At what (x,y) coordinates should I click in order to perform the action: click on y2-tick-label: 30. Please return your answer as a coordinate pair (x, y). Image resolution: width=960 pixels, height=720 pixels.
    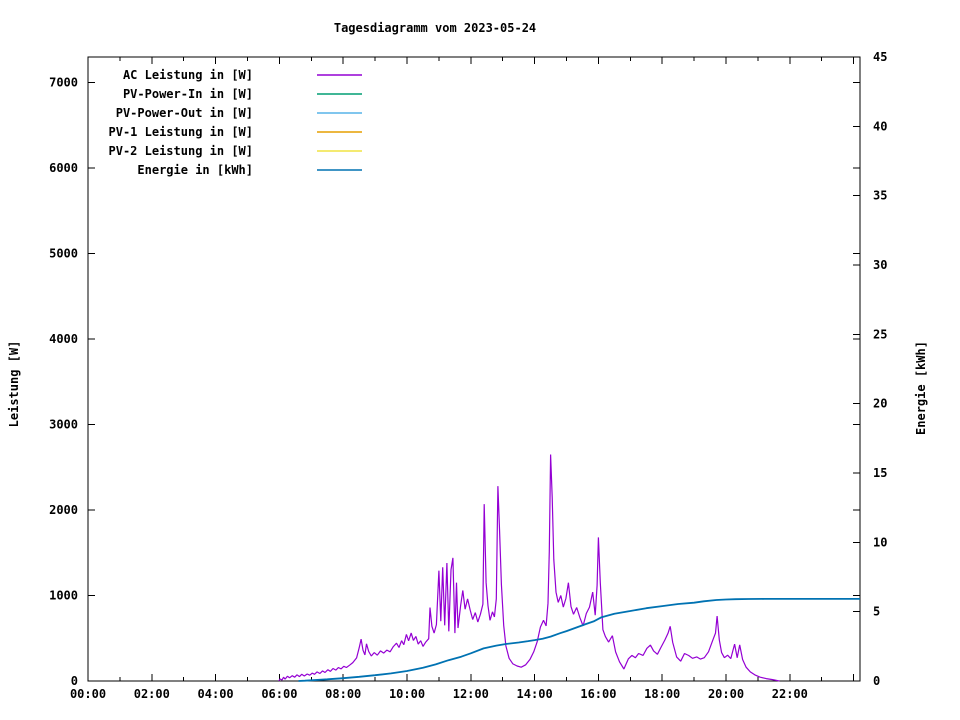
    Looking at the image, I should click on (880, 265).